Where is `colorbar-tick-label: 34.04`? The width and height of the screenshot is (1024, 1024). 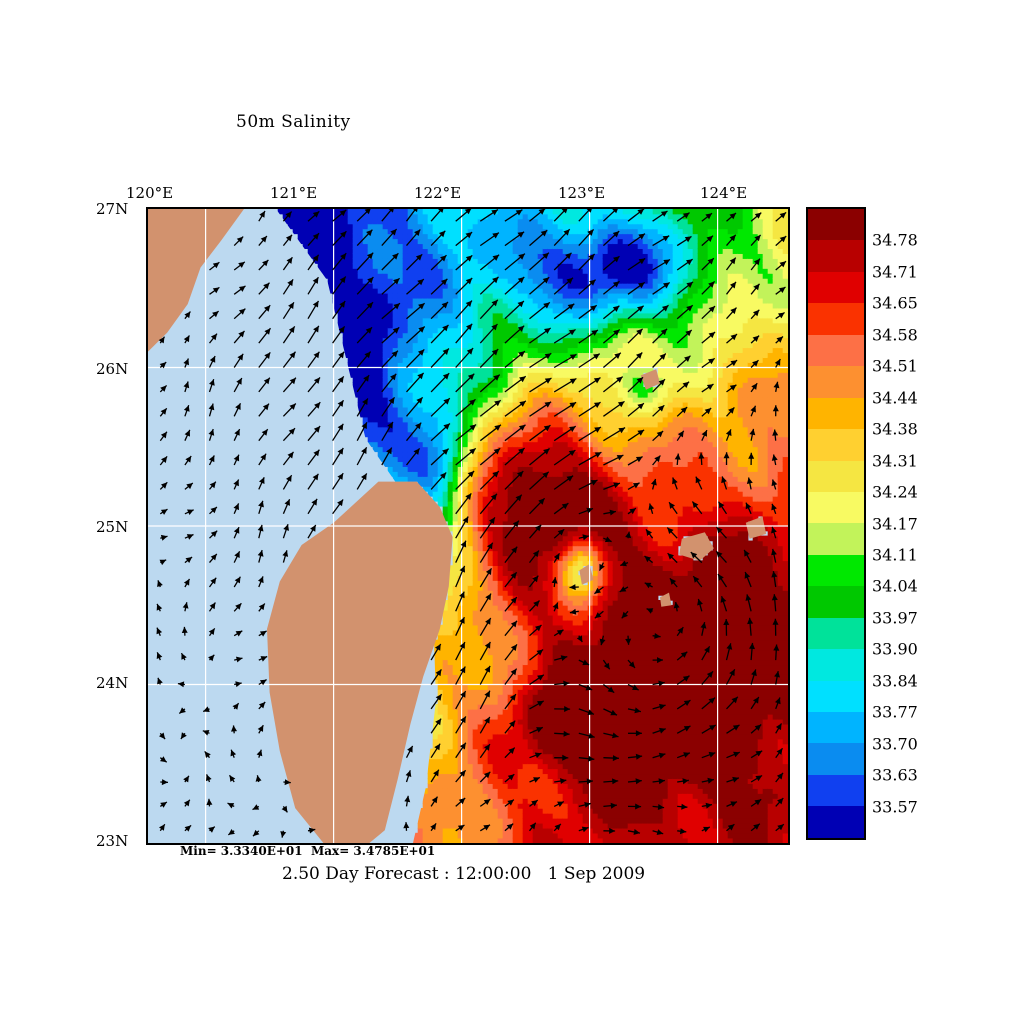 colorbar-tick-label: 34.04 is located at coordinates (895, 586).